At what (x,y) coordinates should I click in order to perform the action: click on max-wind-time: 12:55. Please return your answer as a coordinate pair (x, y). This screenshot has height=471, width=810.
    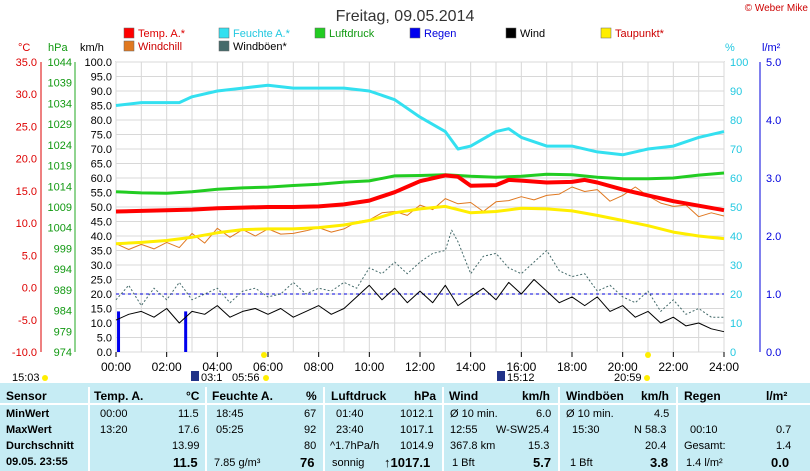
    Looking at the image, I should click on (464, 430).